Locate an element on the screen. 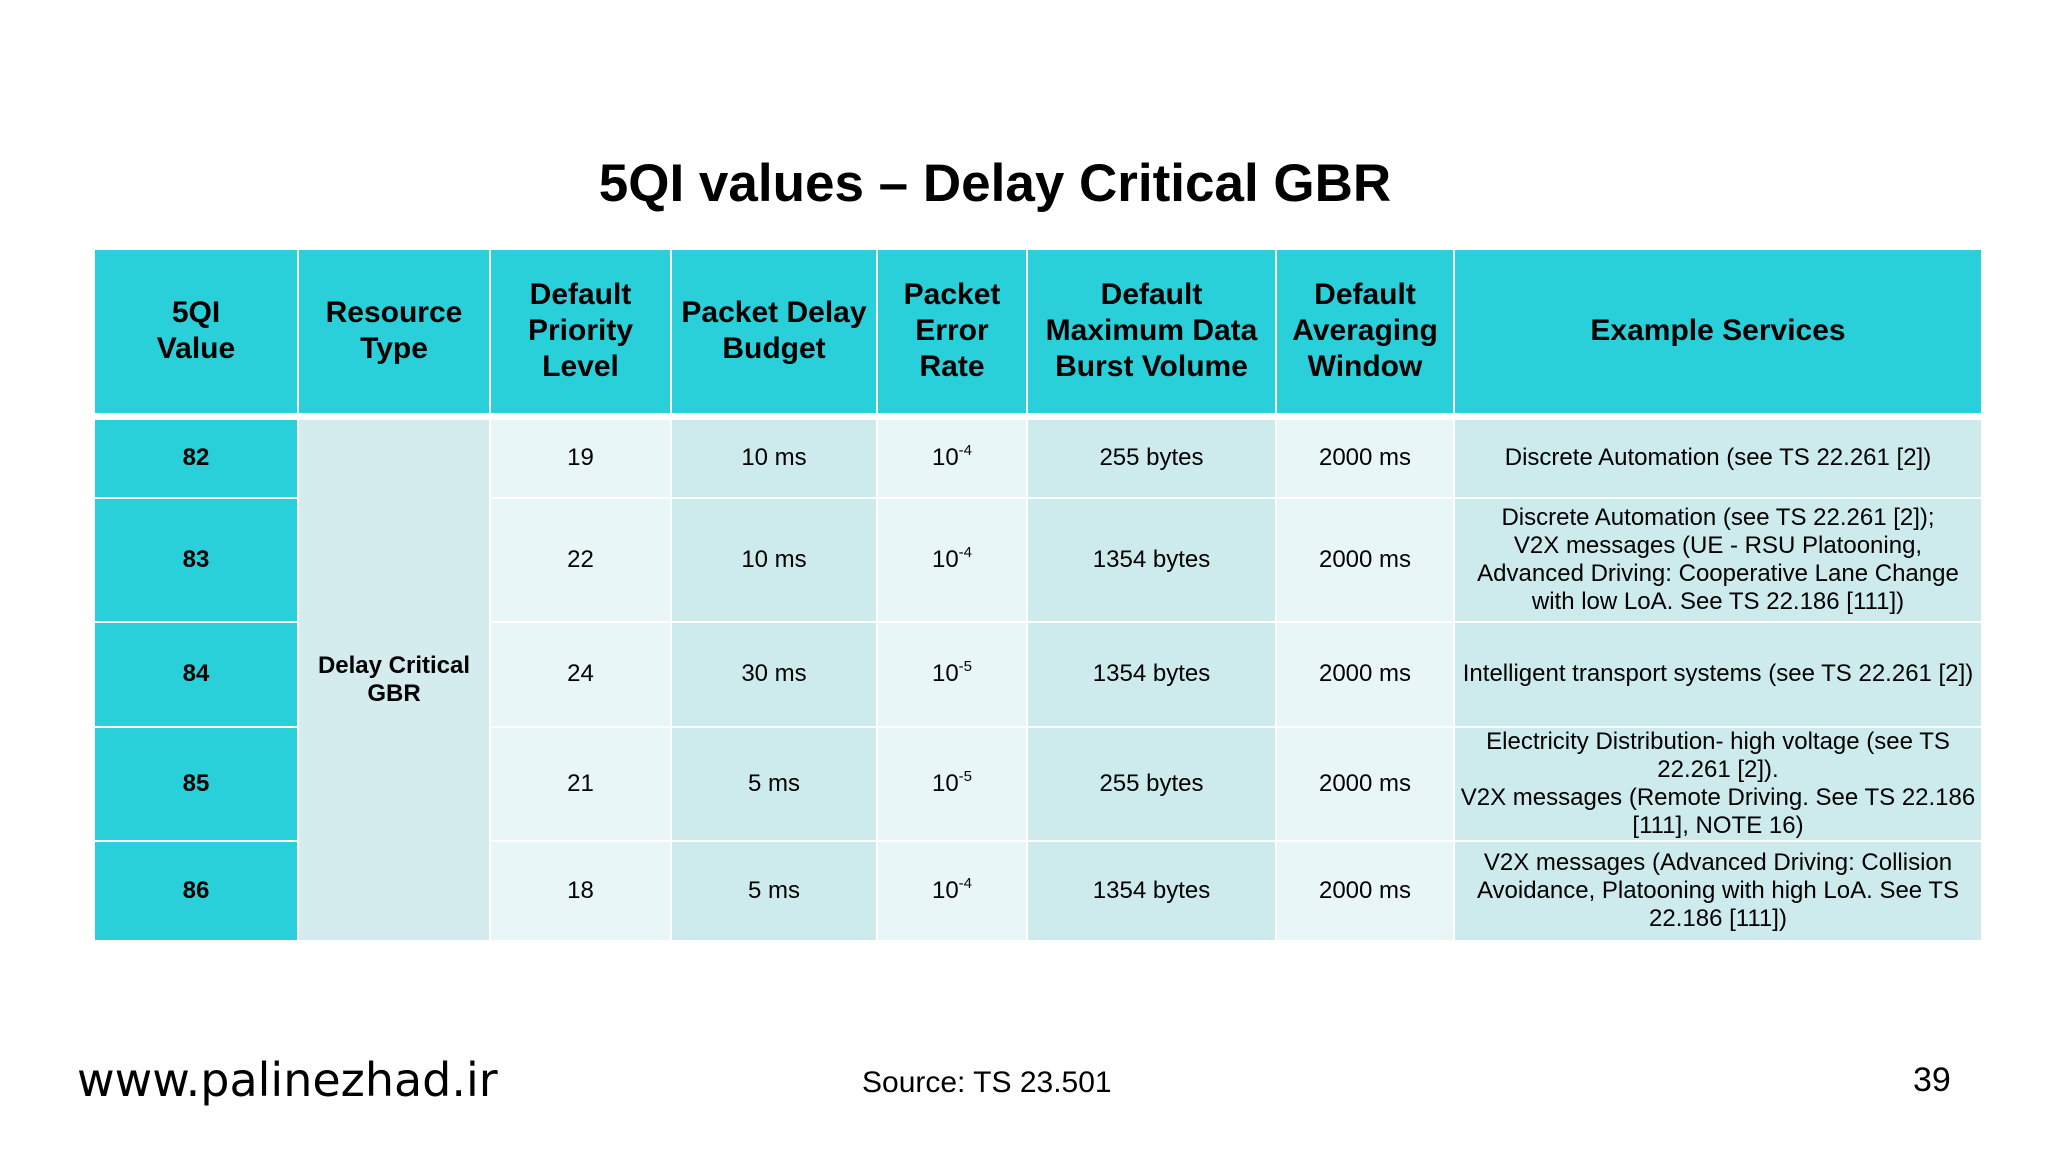 The width and height of the screenshot is (2048, 1152). priority-cell: 24 is located at coordinates (580, 674).